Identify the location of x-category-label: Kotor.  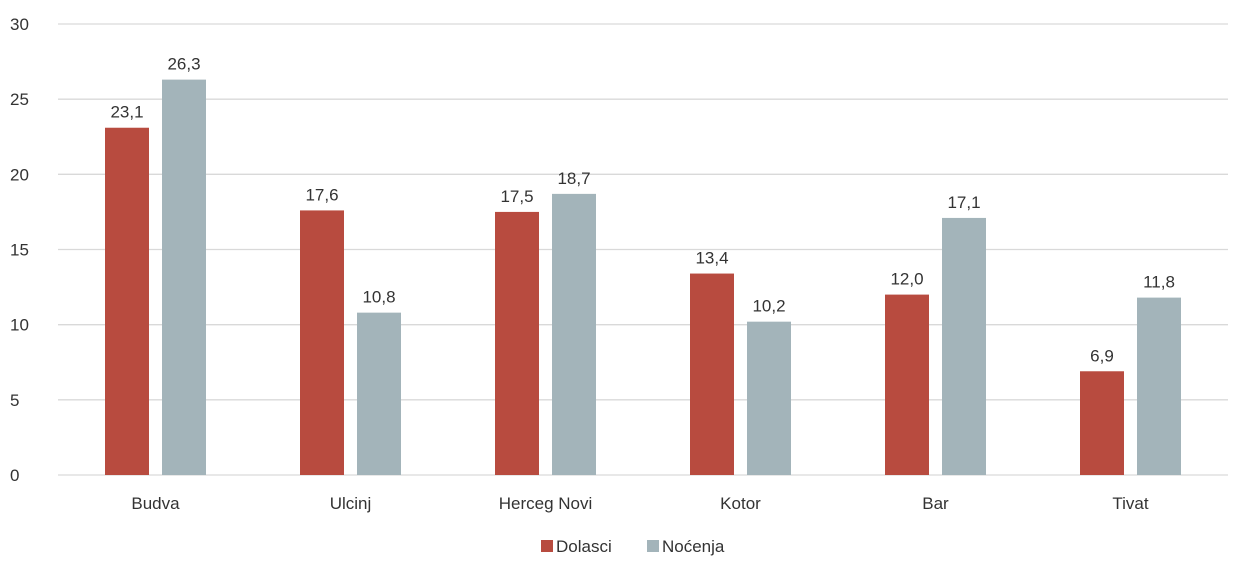
(740, 503).